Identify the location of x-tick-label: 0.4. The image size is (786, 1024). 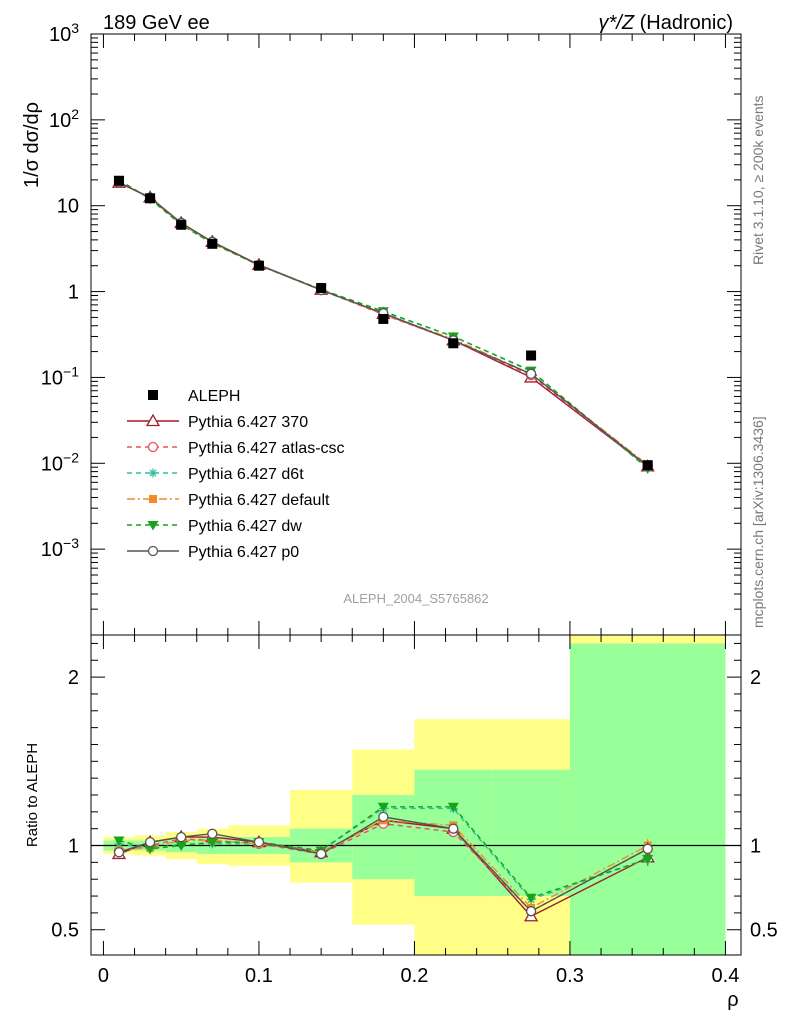
(726, 976).